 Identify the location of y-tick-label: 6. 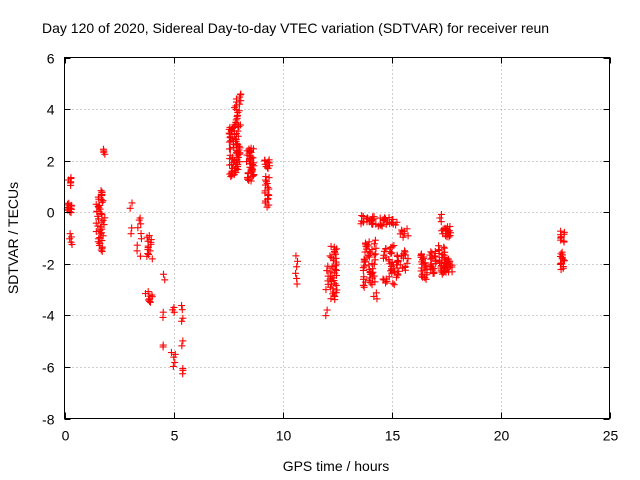
(51, 59).